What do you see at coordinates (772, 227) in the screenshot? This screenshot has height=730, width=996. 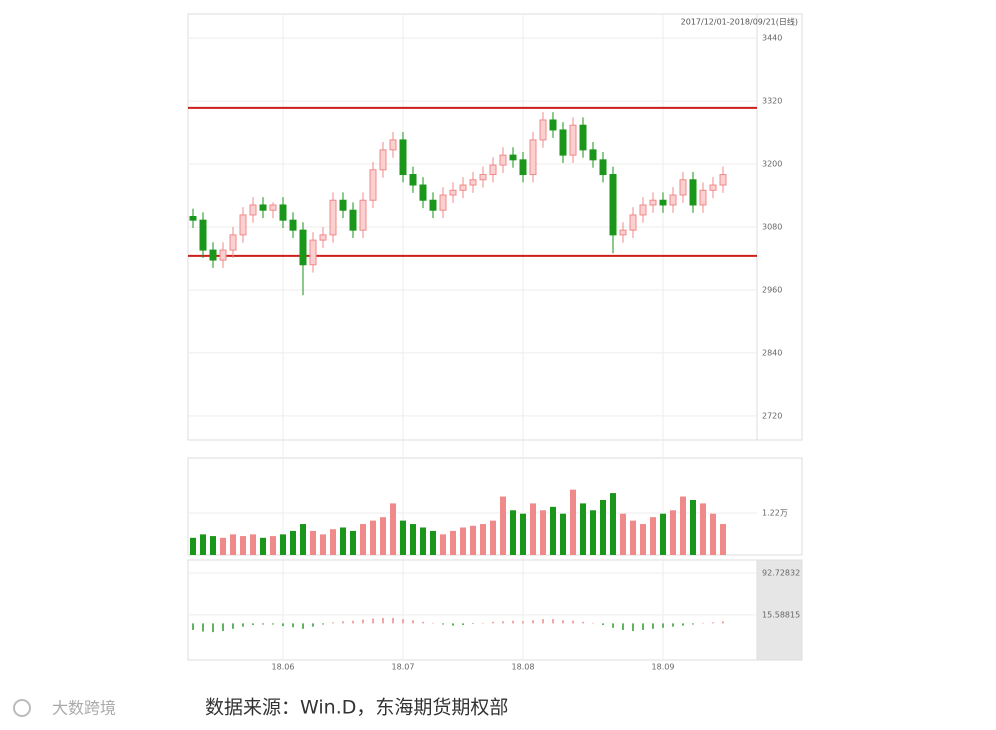 I see `y-tick-label: 3080` at bounding box center [772, 227].